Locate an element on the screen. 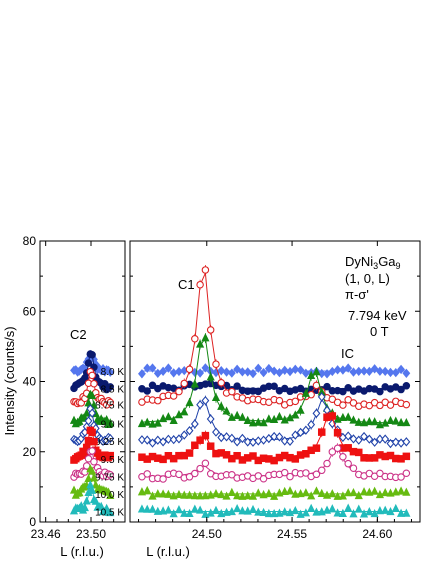 This screenshot has width=436, height=564. x-tick-label-right: 24.55 is located at coordinates (292, 534).